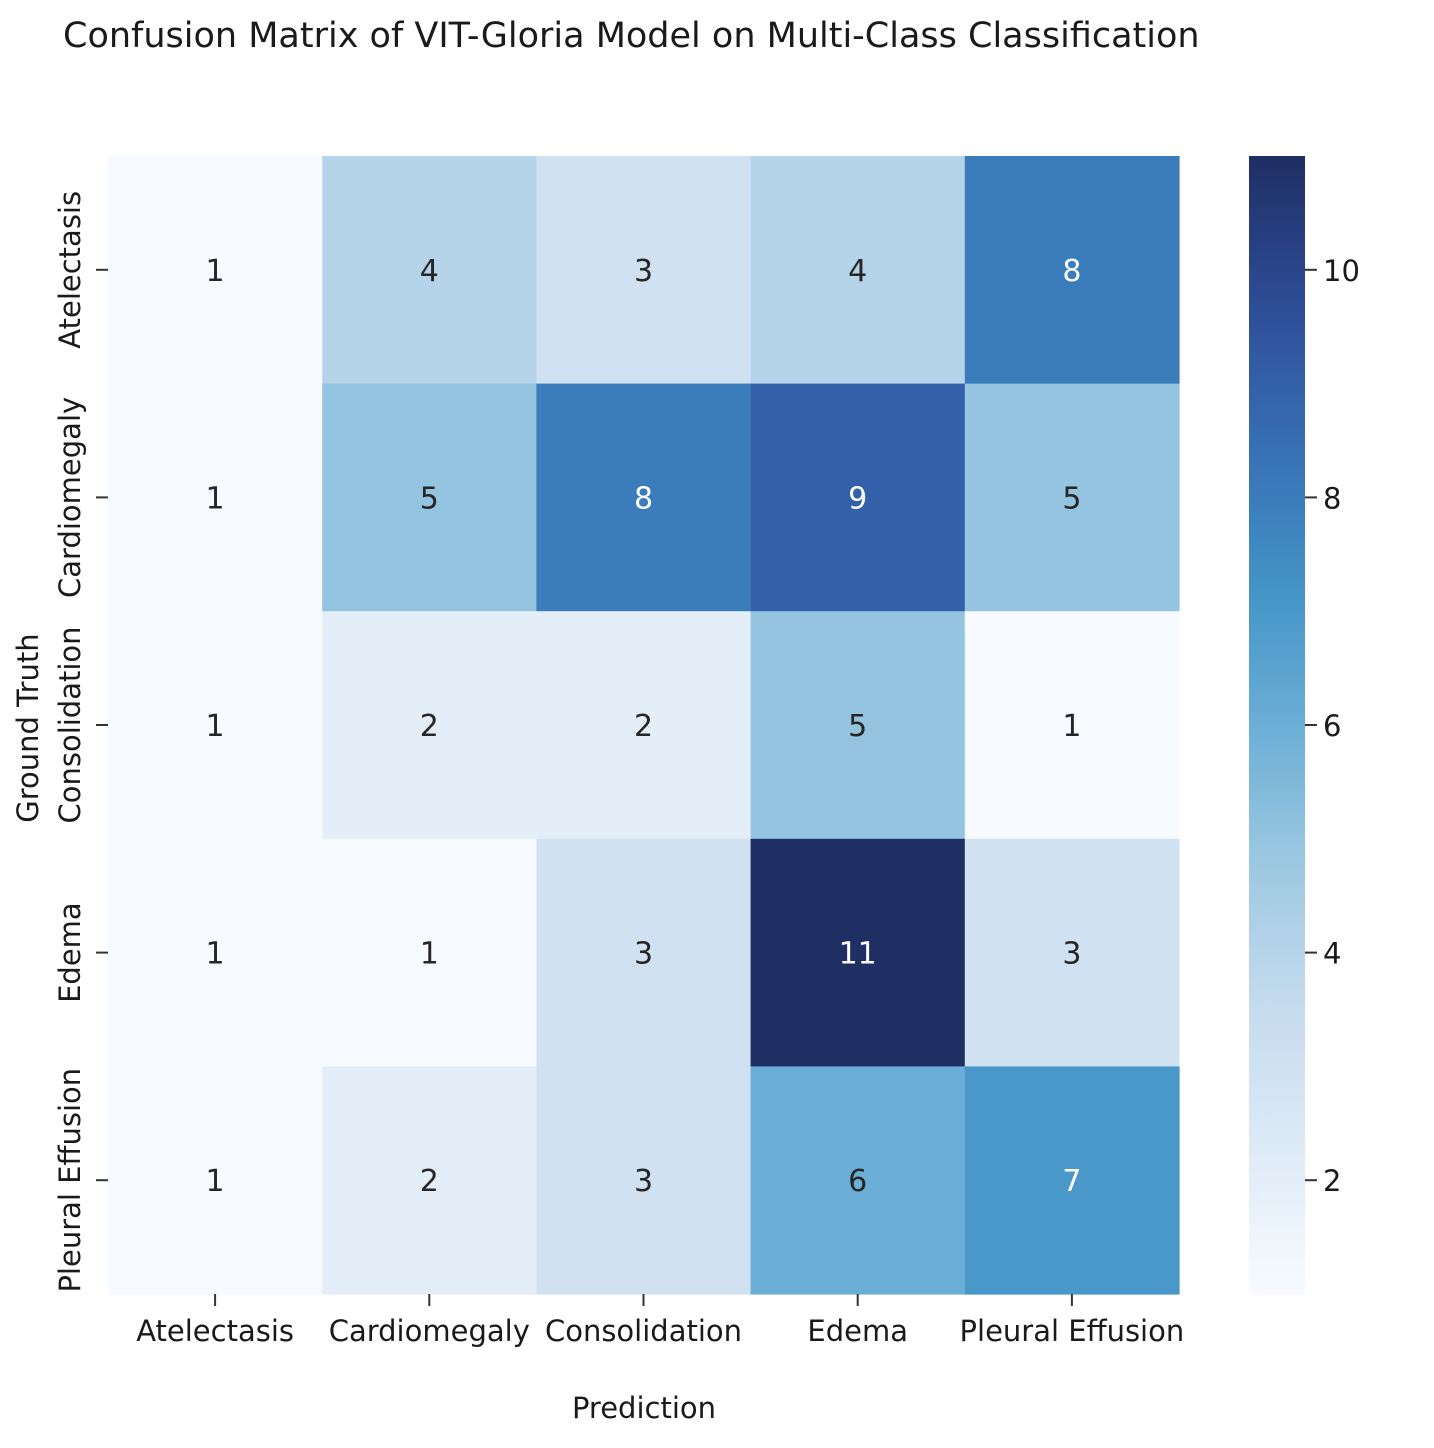 This screenshot has width=1434, height=1448. What do you see at coordinates (1332, 498) in the screenshot?
I see `colorbar-tick-label-3: 8` at bounding box center [1332, 498].